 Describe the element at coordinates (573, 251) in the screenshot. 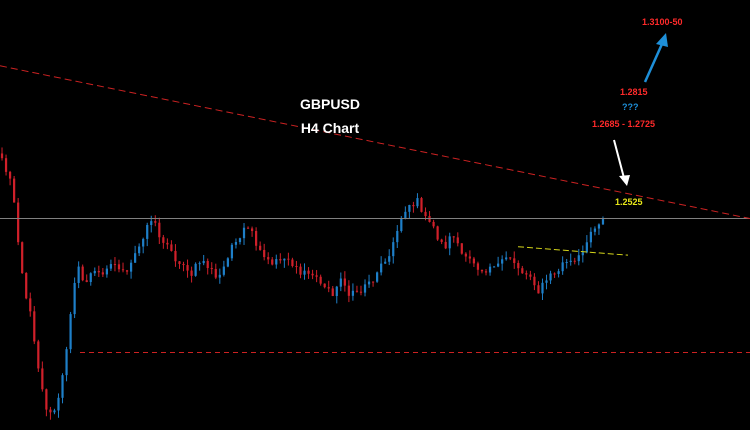

I see `wedge-support-line` at that location.